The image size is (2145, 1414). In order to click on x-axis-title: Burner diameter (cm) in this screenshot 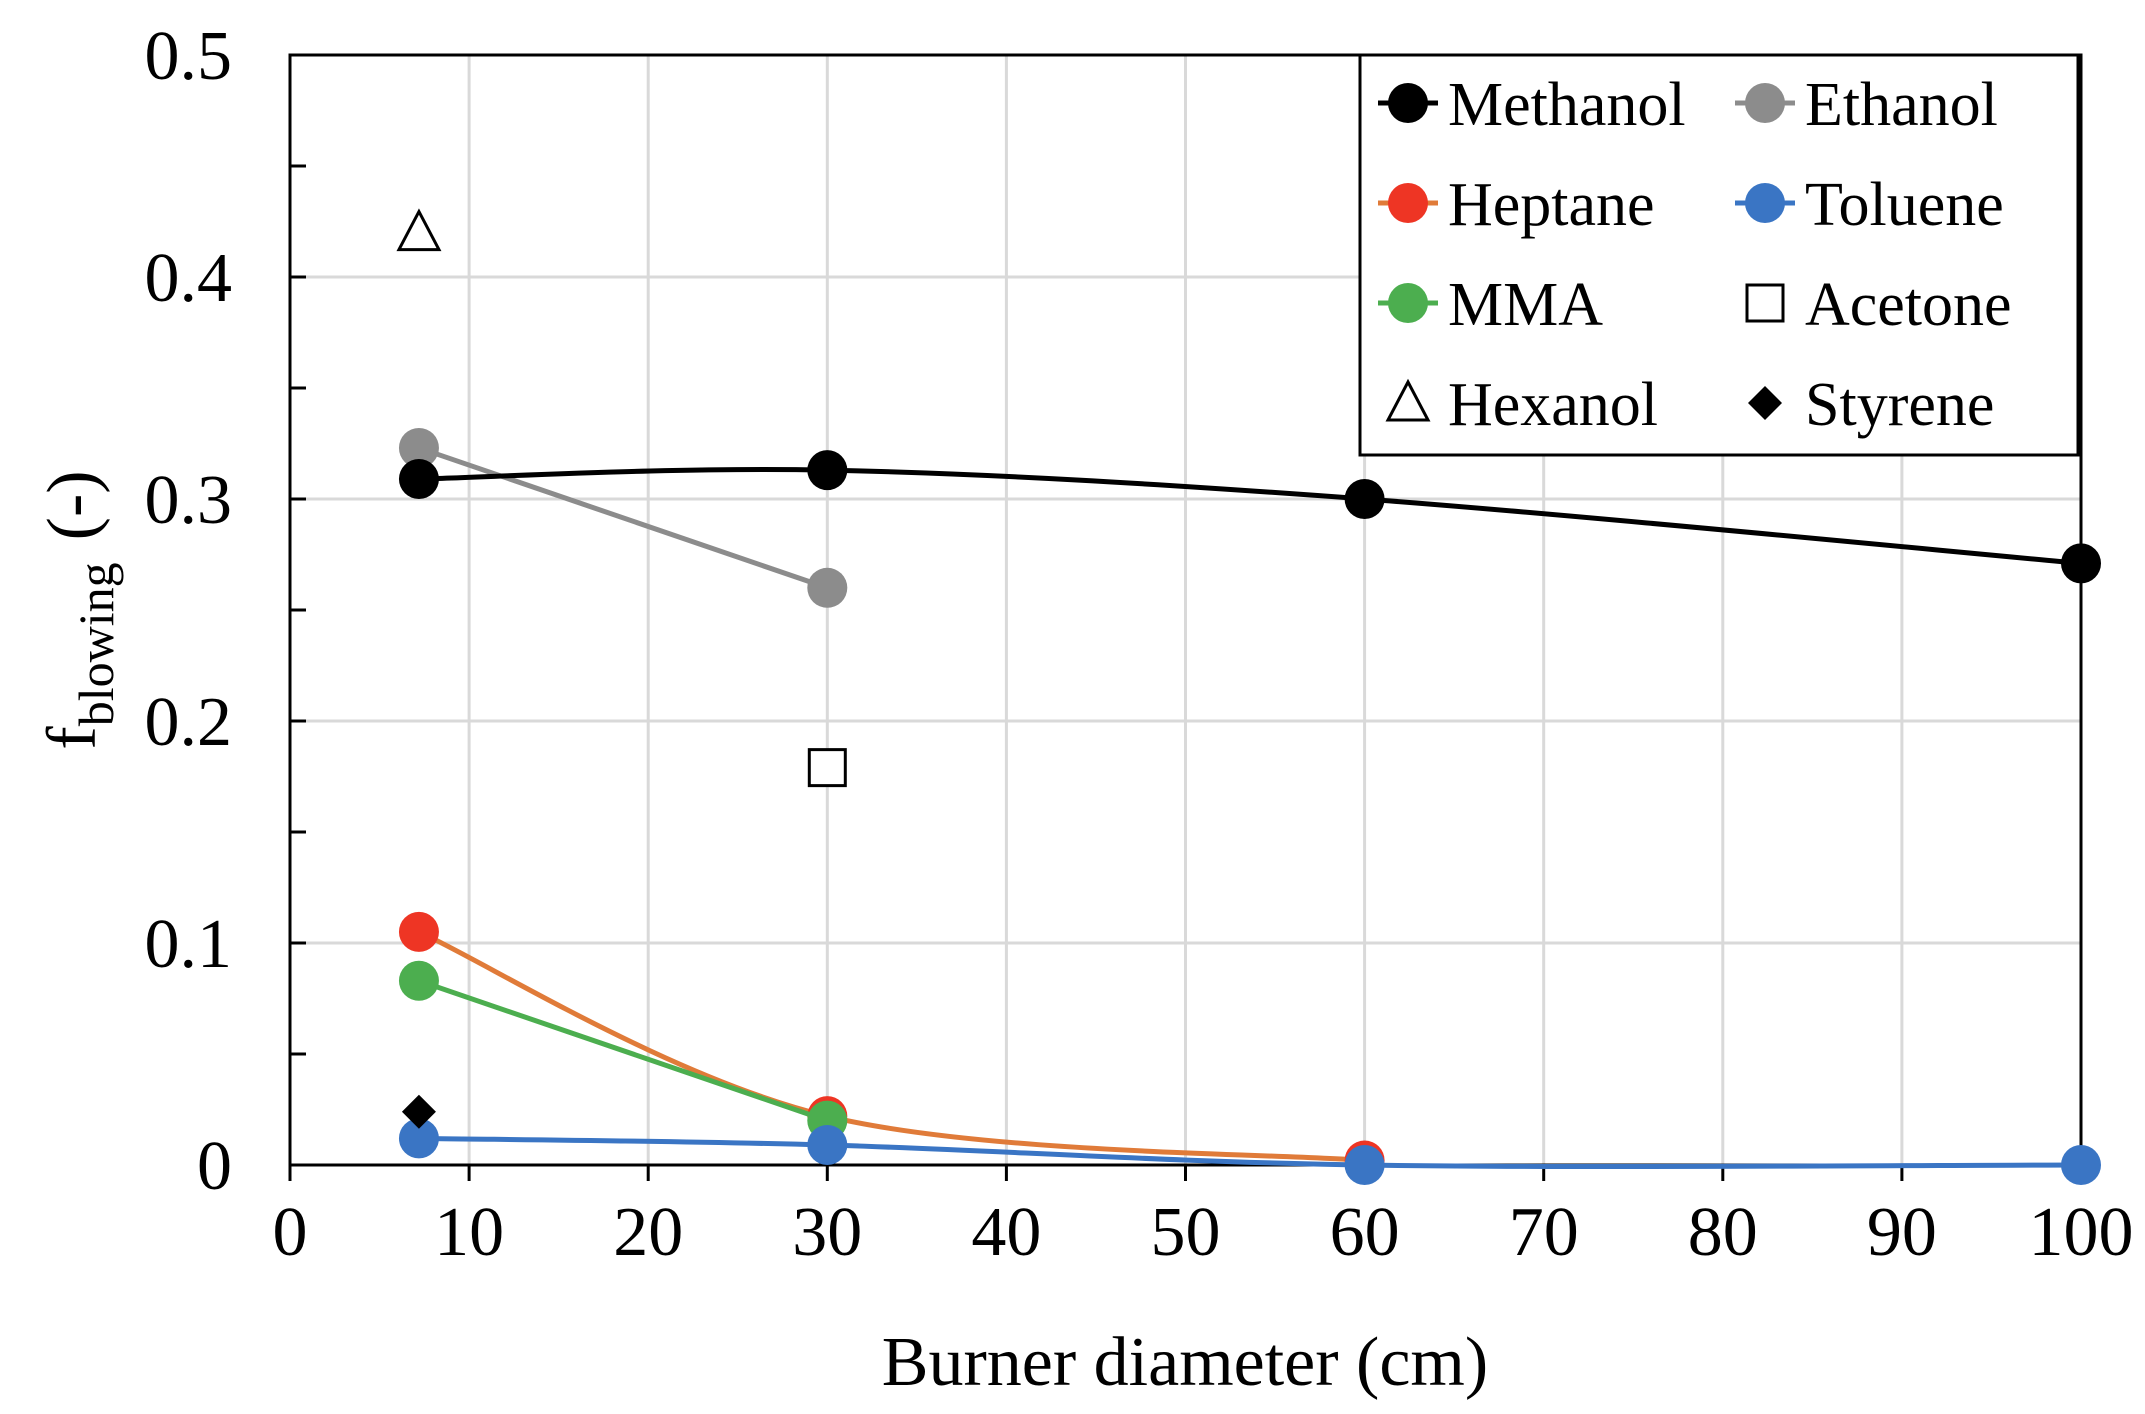, I will do `click(1185, 1362)`.